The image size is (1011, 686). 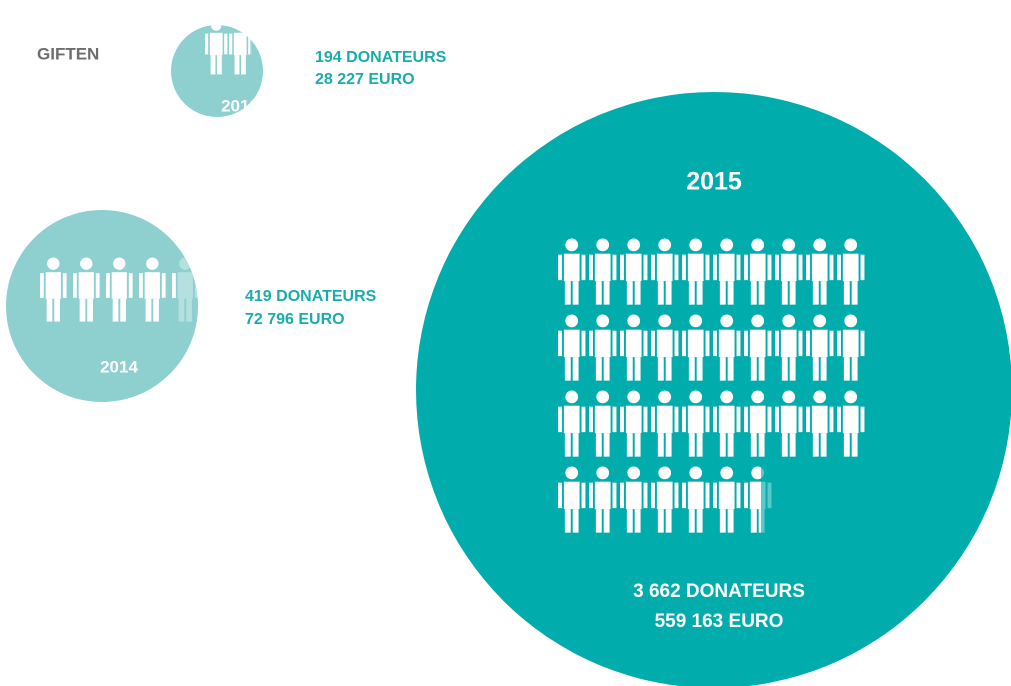 What do you see at coordinates (365, 79) in the screenshot?
I see `amount-label: 28 227 EURO` at bounding box center [365, 79].